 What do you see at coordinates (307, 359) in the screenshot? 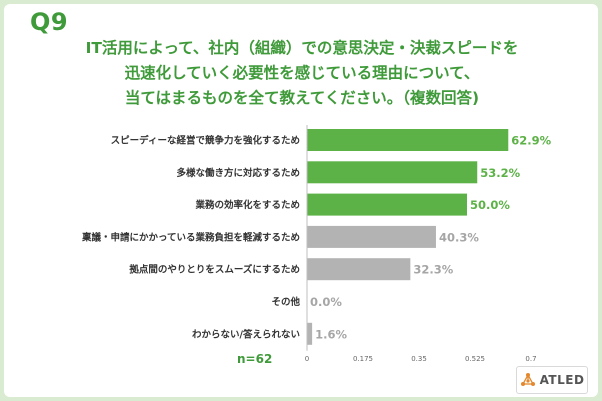
I see `x-tick-label: 0` at bounding box center [307, 359].